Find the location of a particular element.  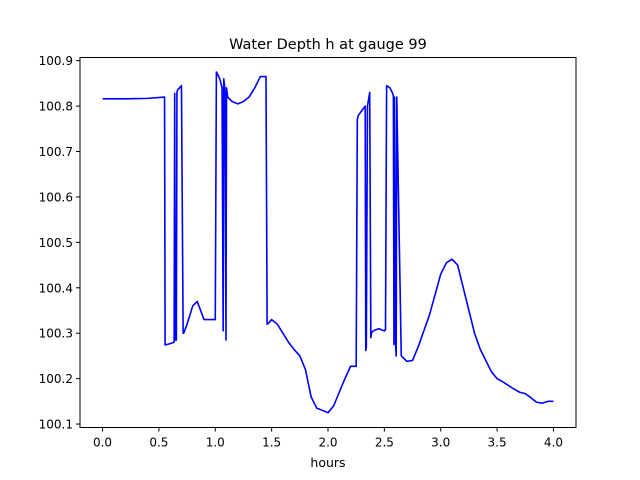

x-tick-label: 2.5 is located at coordinates (384, 443).